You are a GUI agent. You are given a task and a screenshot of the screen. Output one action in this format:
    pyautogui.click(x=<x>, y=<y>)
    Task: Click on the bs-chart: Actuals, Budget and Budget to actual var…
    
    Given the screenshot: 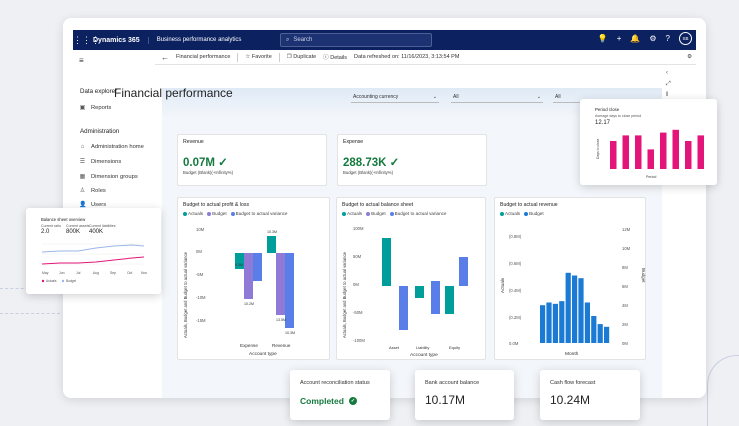 What is the action you would take?
    pyautogui.click(x=405, y=292)
    